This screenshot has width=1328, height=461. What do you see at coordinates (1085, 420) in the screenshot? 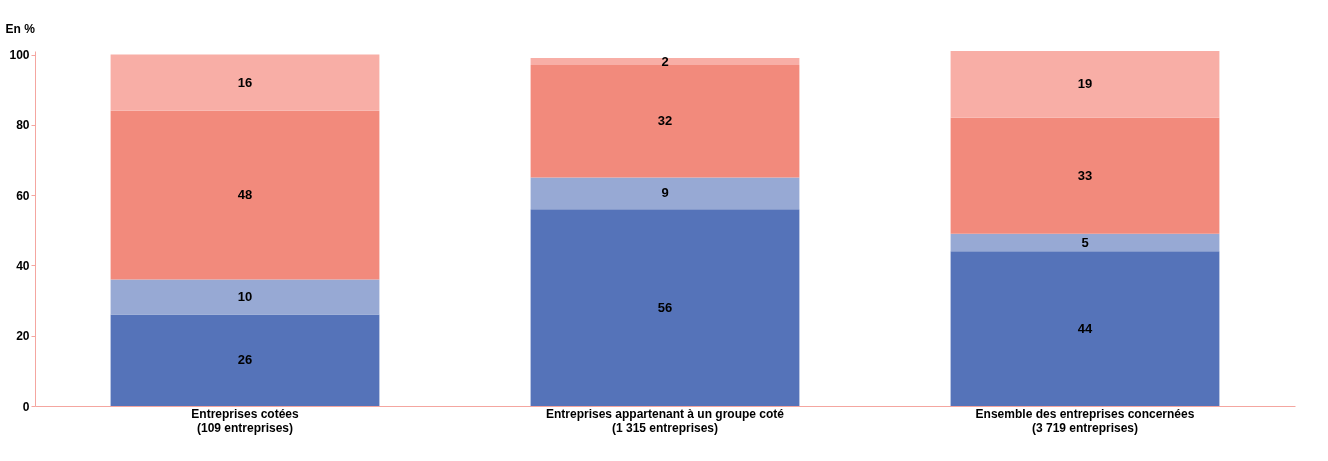
I see `x-tick-label: Ensemble des entreprises concernées (3 719 entreprises)` at bounding box center [1085, 420].